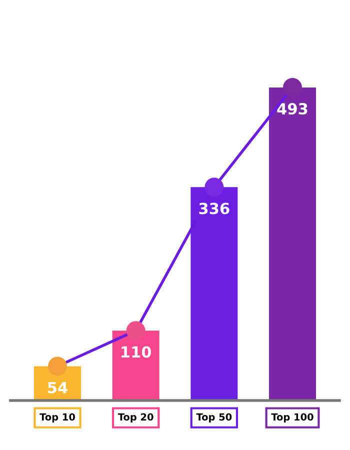 The height and width of the screenshot is (450, 350). What do you see at coordinates (214, 208) in the screenshot?
I see `data-label: 336` at bounding box center [214, 208].